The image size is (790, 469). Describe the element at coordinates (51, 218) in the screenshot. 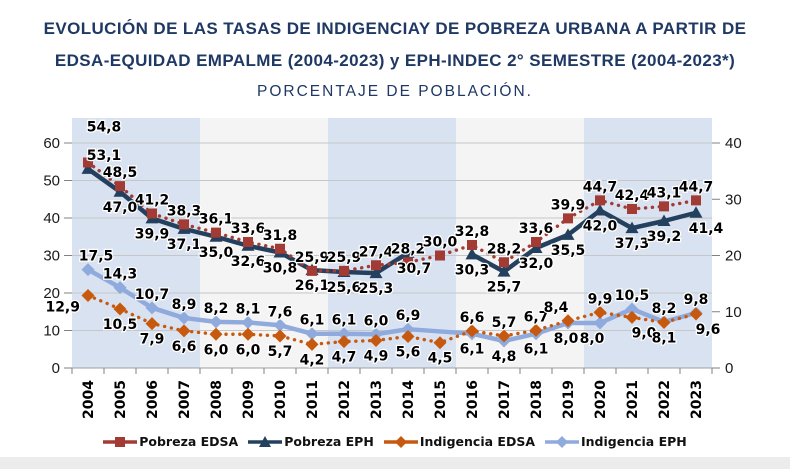

I see `y-axis-left-label: 40` at that location.